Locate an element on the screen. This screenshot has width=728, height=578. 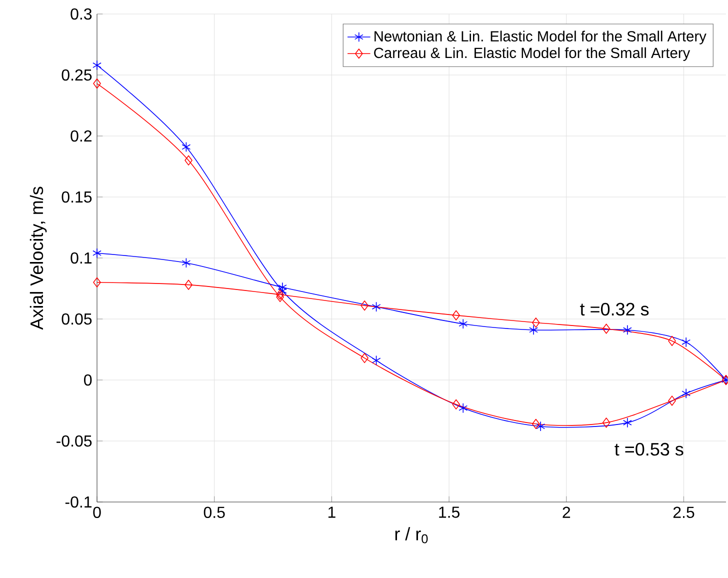
y-tick-label: -0.1 is located at coordinates (78, 502).